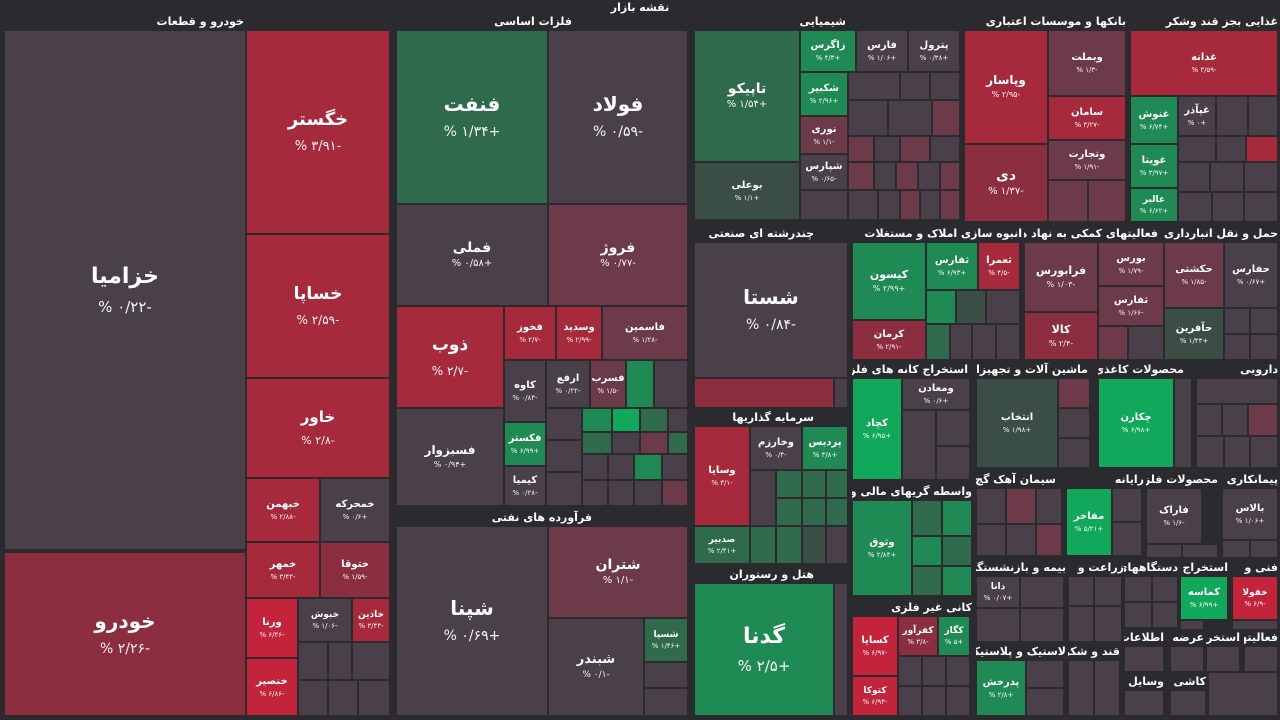 The height and width of the screenshot is (720, 1280). Describe the element at coordinates (645, 333) in the screenshot. I see `stock-tile: فاسمین -۱/۲۸ %` at that location.